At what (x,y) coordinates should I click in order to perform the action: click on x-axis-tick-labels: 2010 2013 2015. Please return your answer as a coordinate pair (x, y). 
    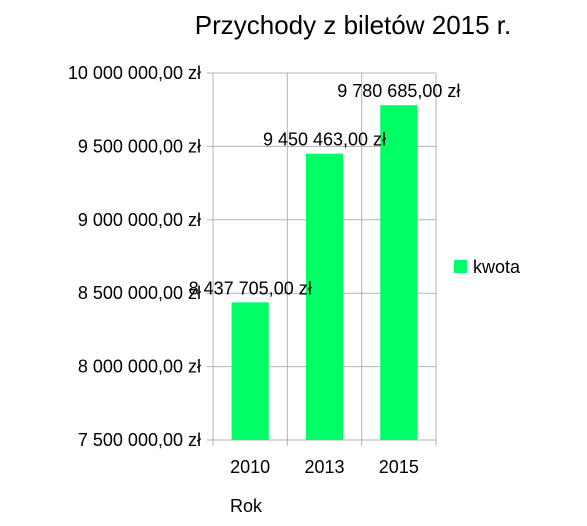
    Looking at the image, I should click on (324, 467).